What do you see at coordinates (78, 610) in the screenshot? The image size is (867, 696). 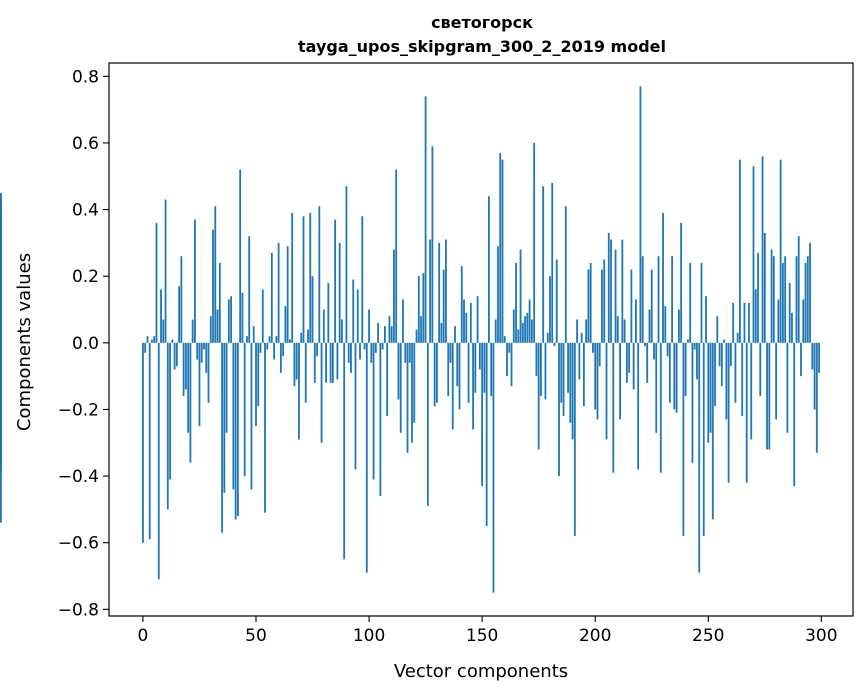 I see `y-tick-label: −0.8` at bounding box center [78, 610].